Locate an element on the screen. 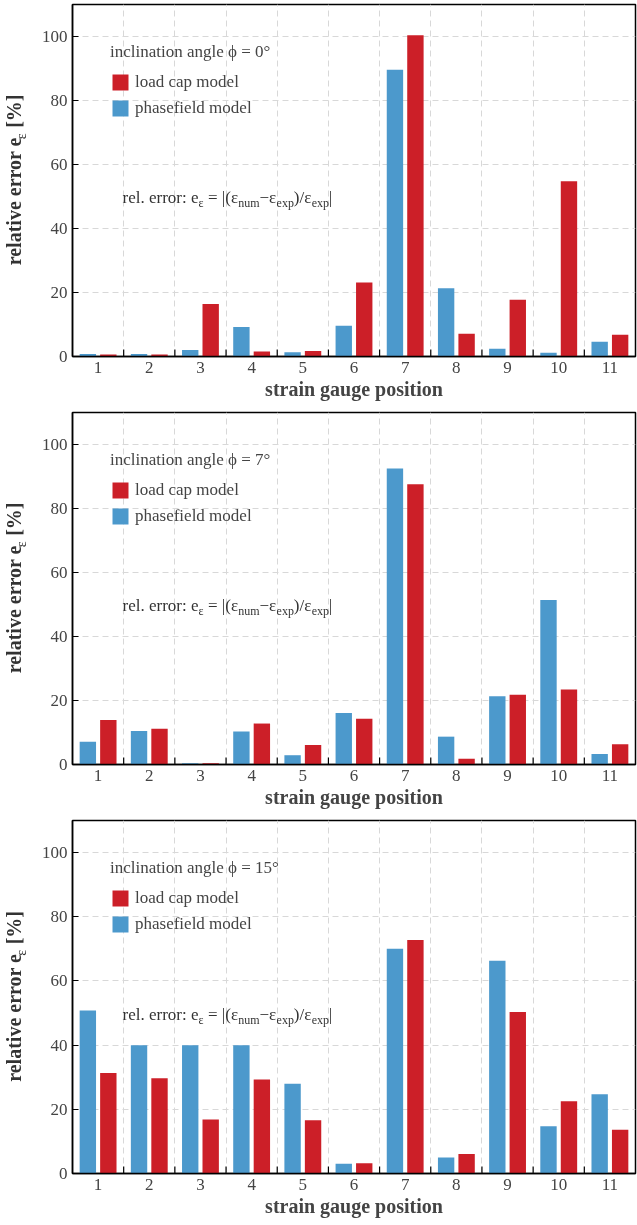  legend-title: inclination angle ϕ = 7° is located at coordinates (190, 460).